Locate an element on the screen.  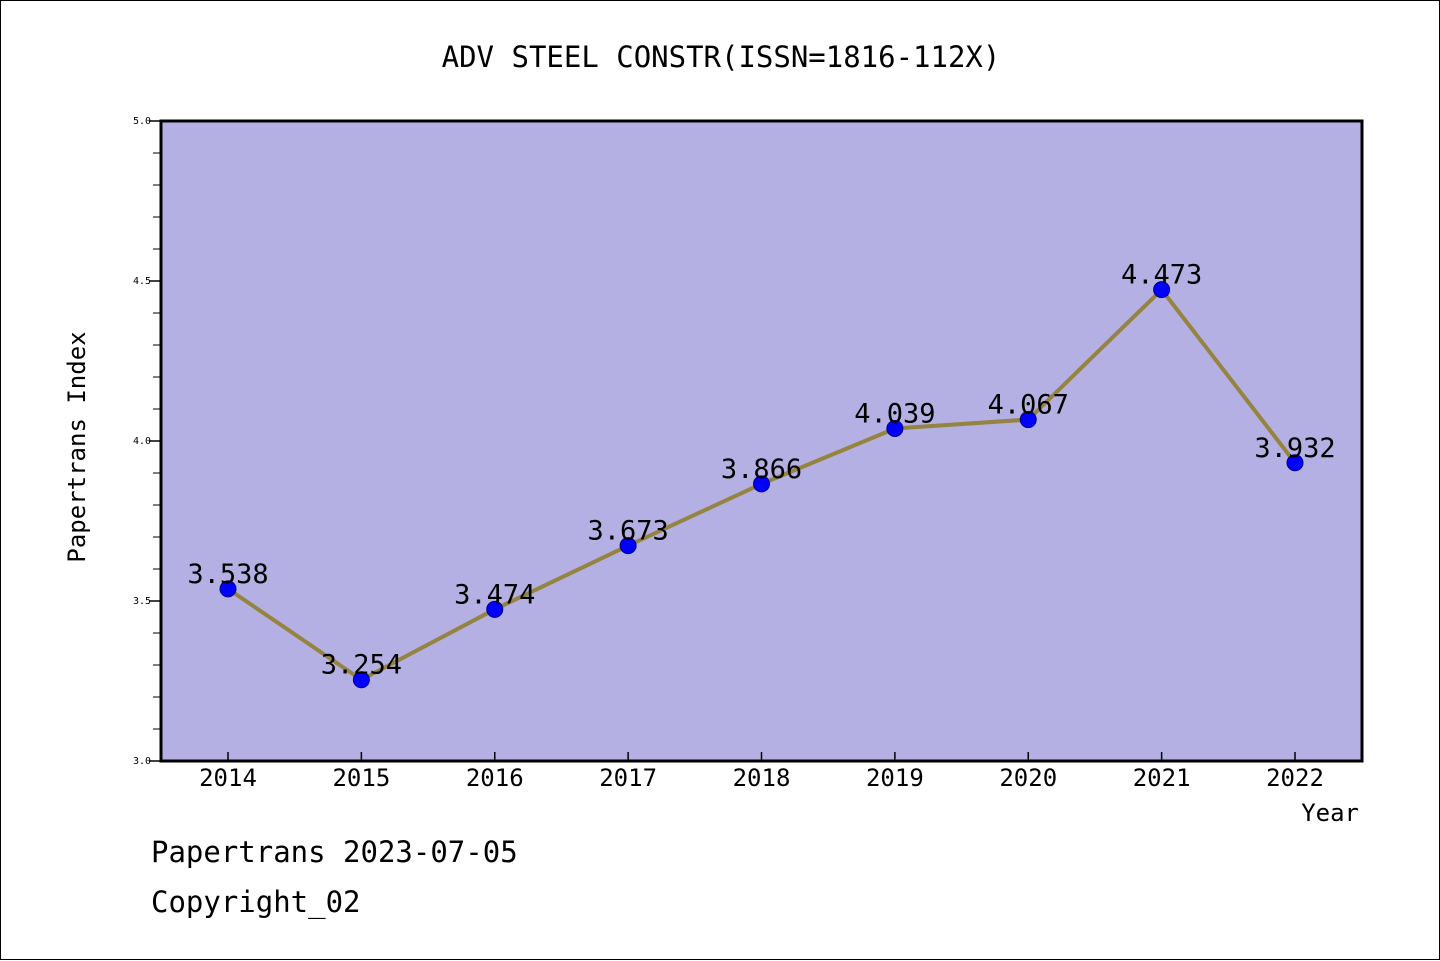
data-label: 3.254 is located at coordinates (361, 665).